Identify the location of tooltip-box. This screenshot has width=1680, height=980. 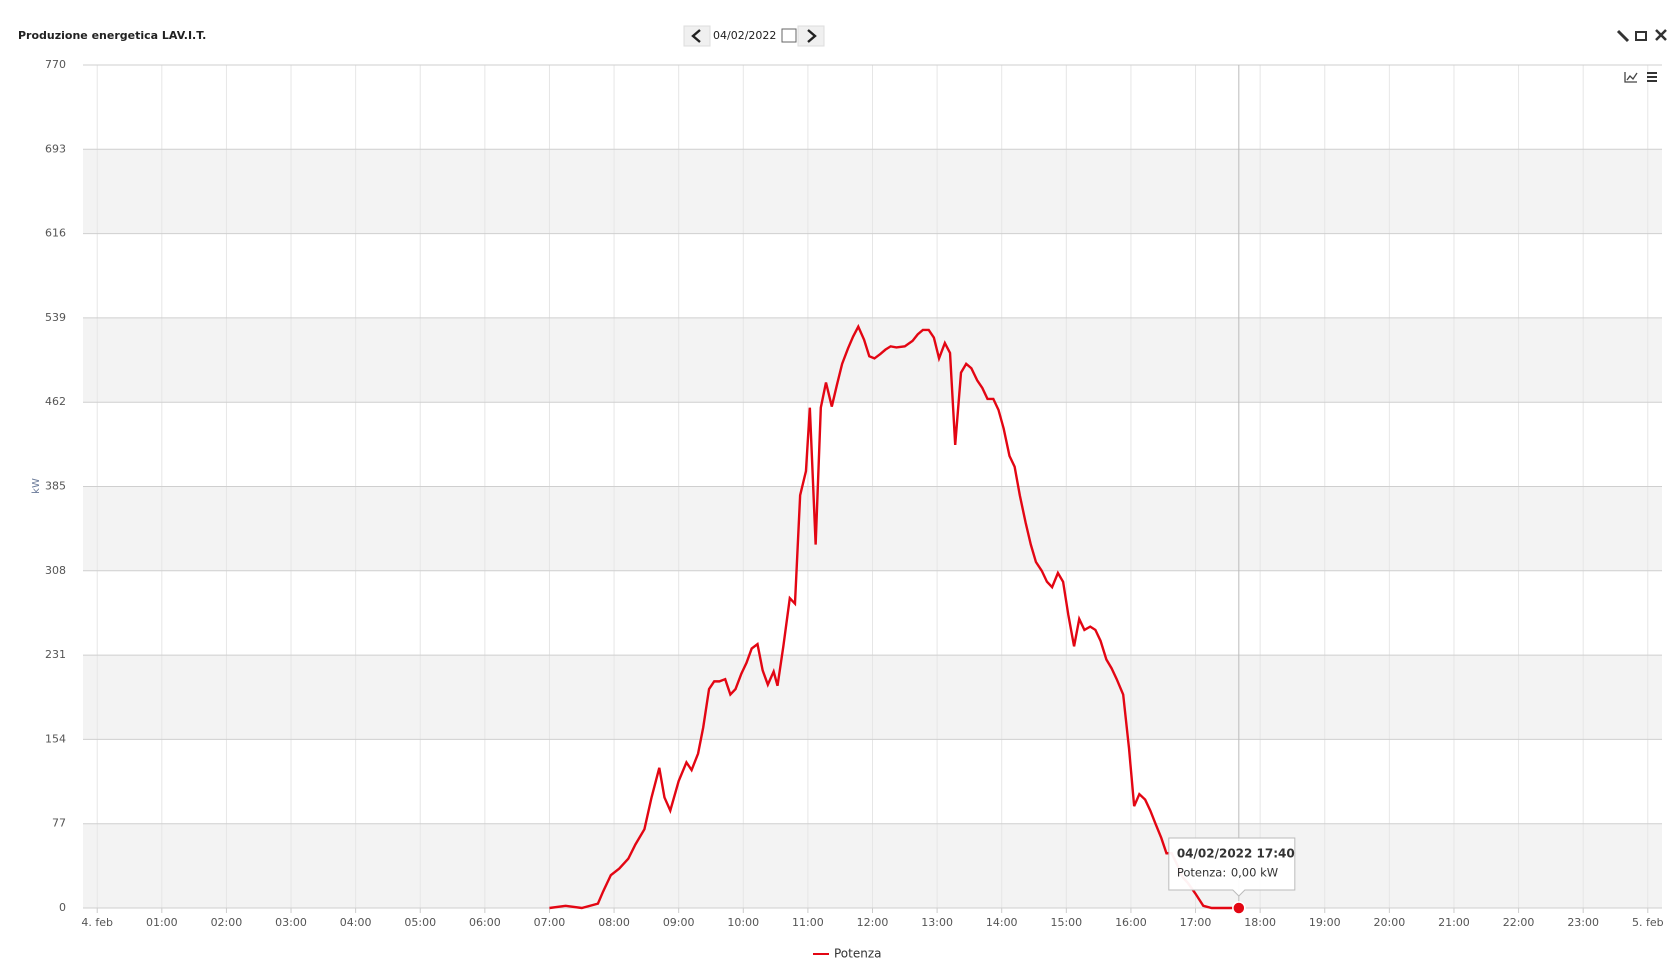
(1232, 867).